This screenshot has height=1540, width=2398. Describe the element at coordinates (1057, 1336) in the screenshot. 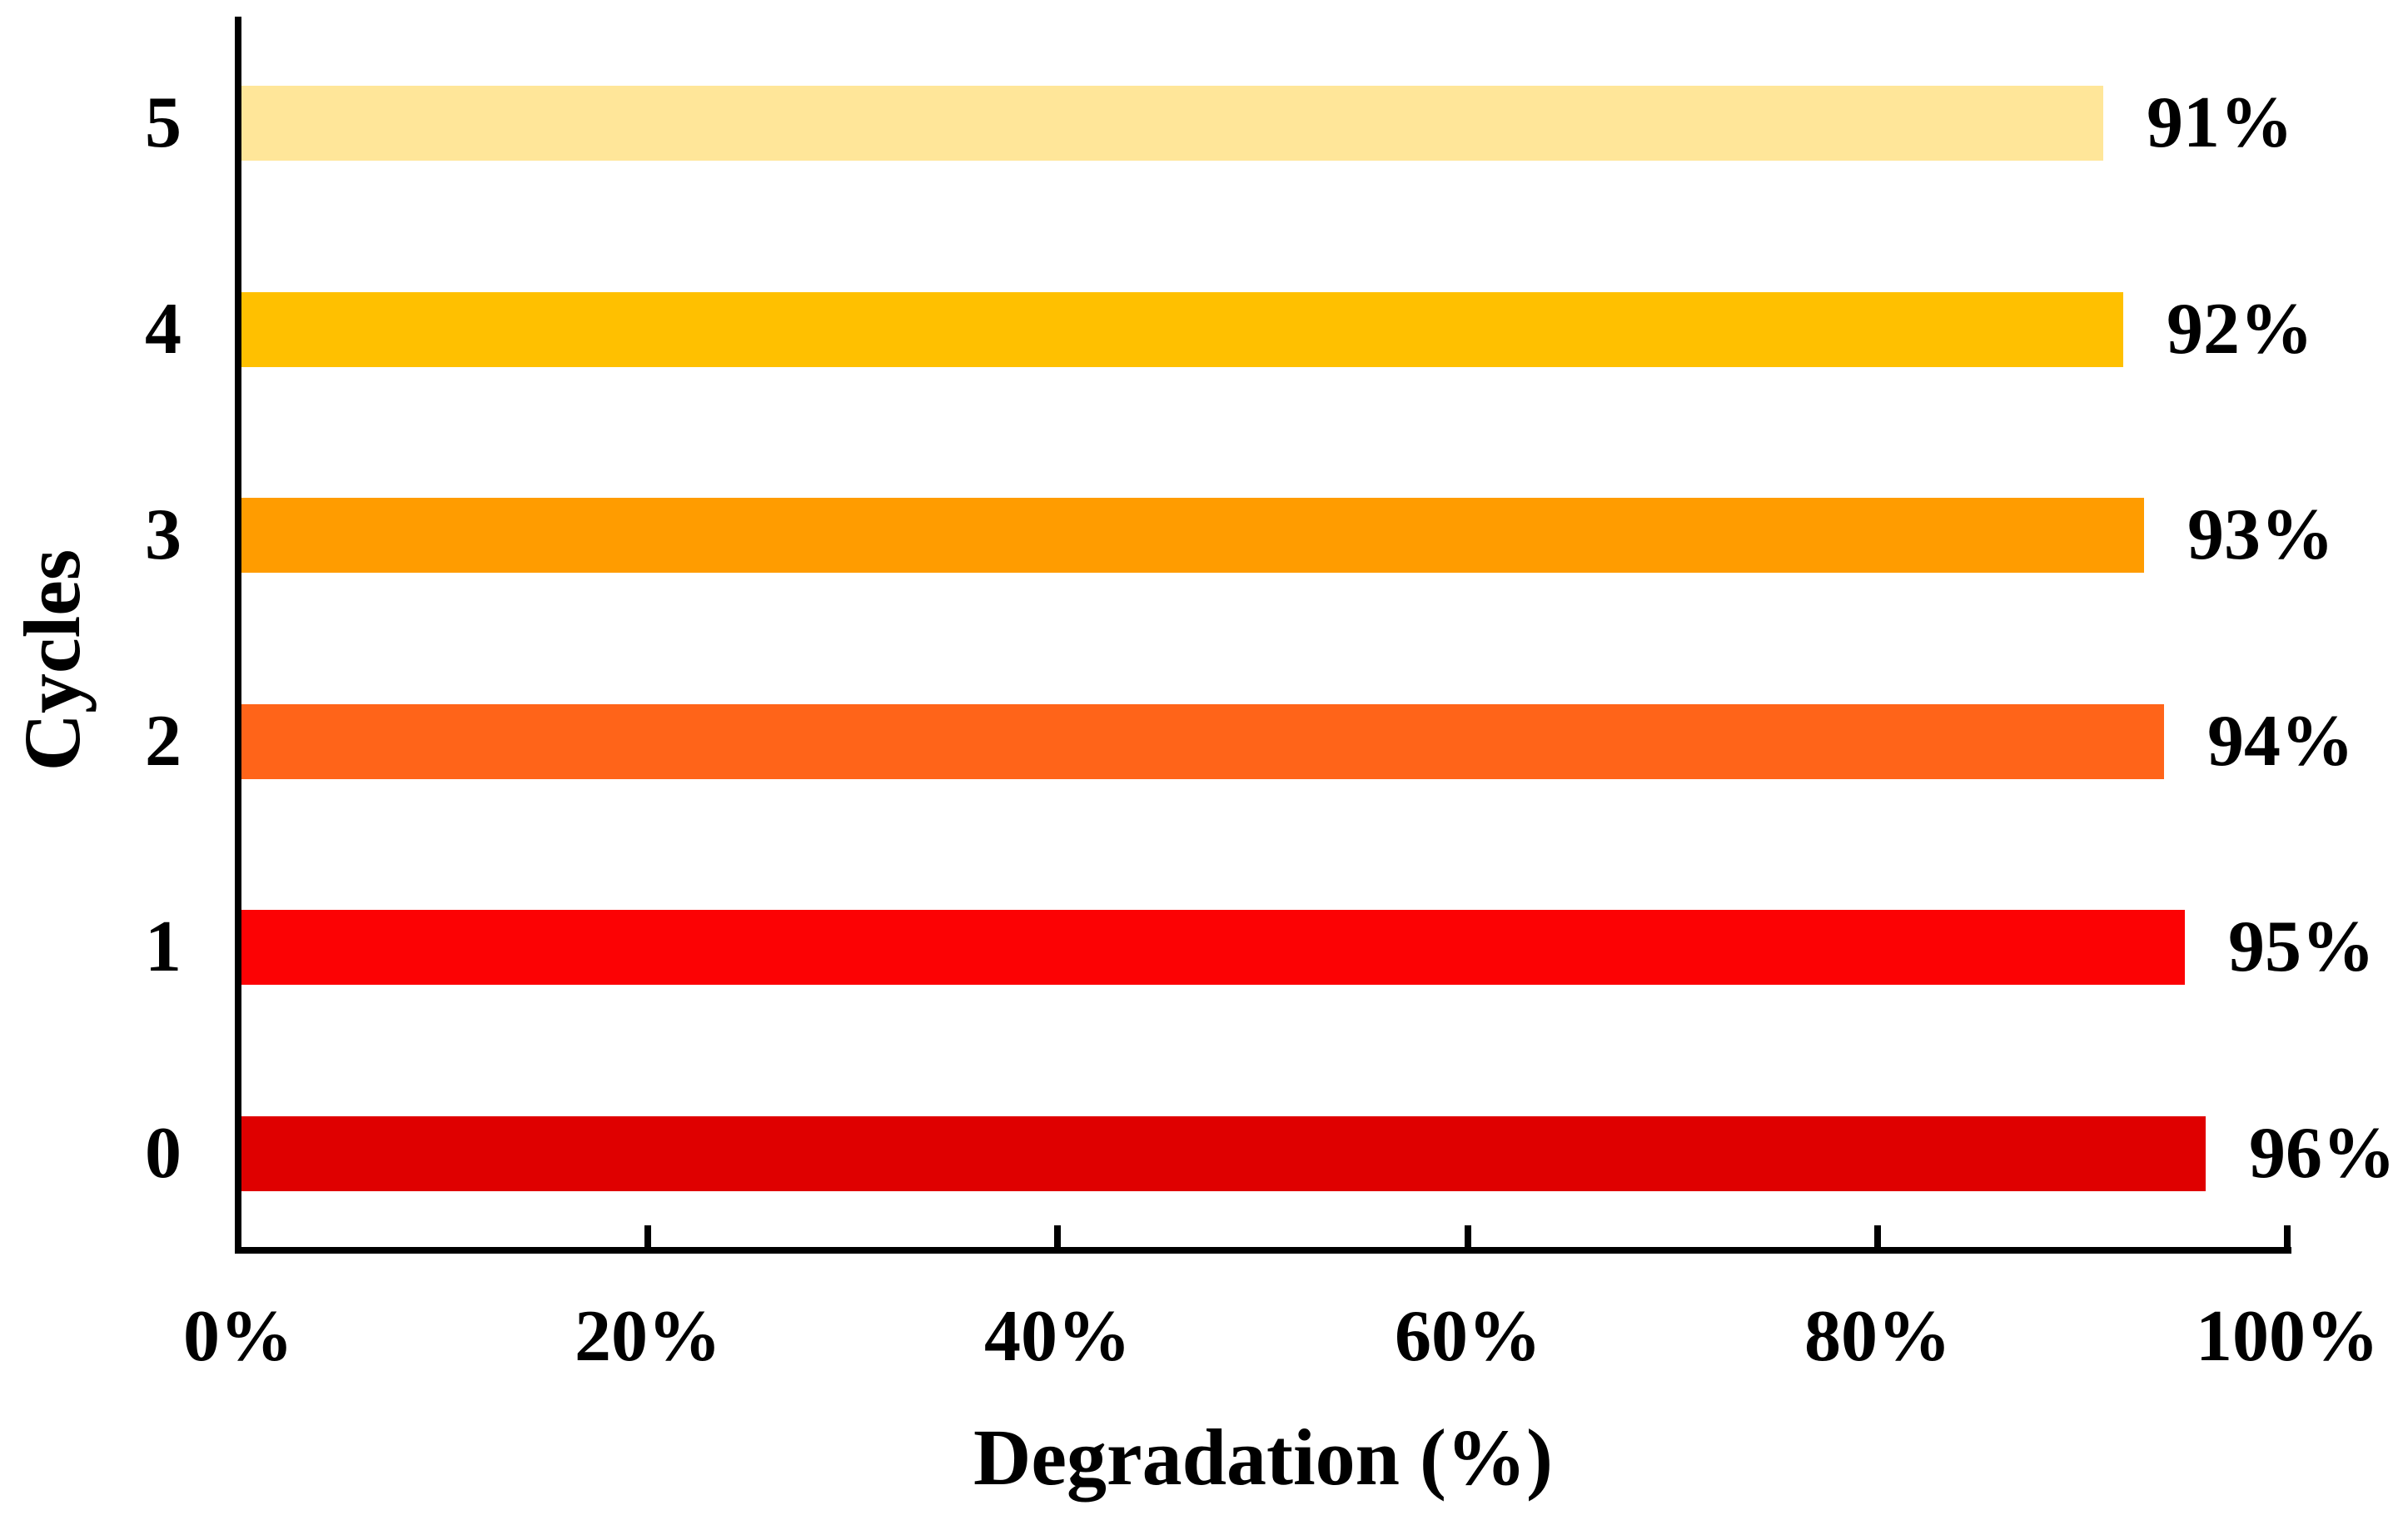

I see `x-tick-label-40: 40%` at that location.